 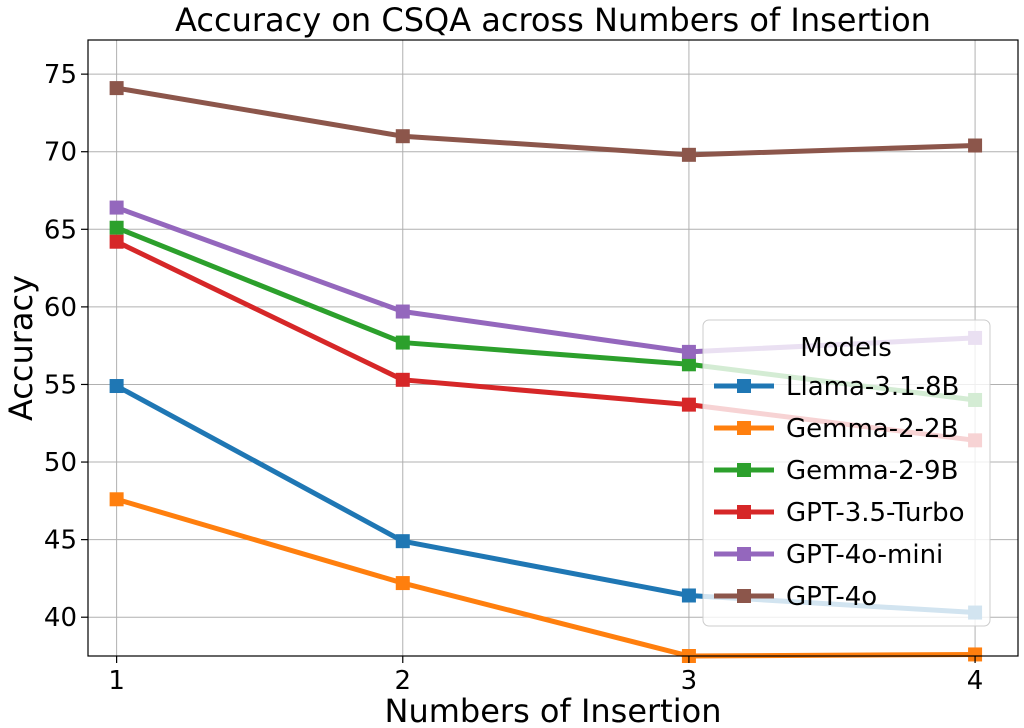 What do you see at coordinates (60, 75) in the screenshot?
I see `y-tick-label: 75` at bounding box center [60, 75].